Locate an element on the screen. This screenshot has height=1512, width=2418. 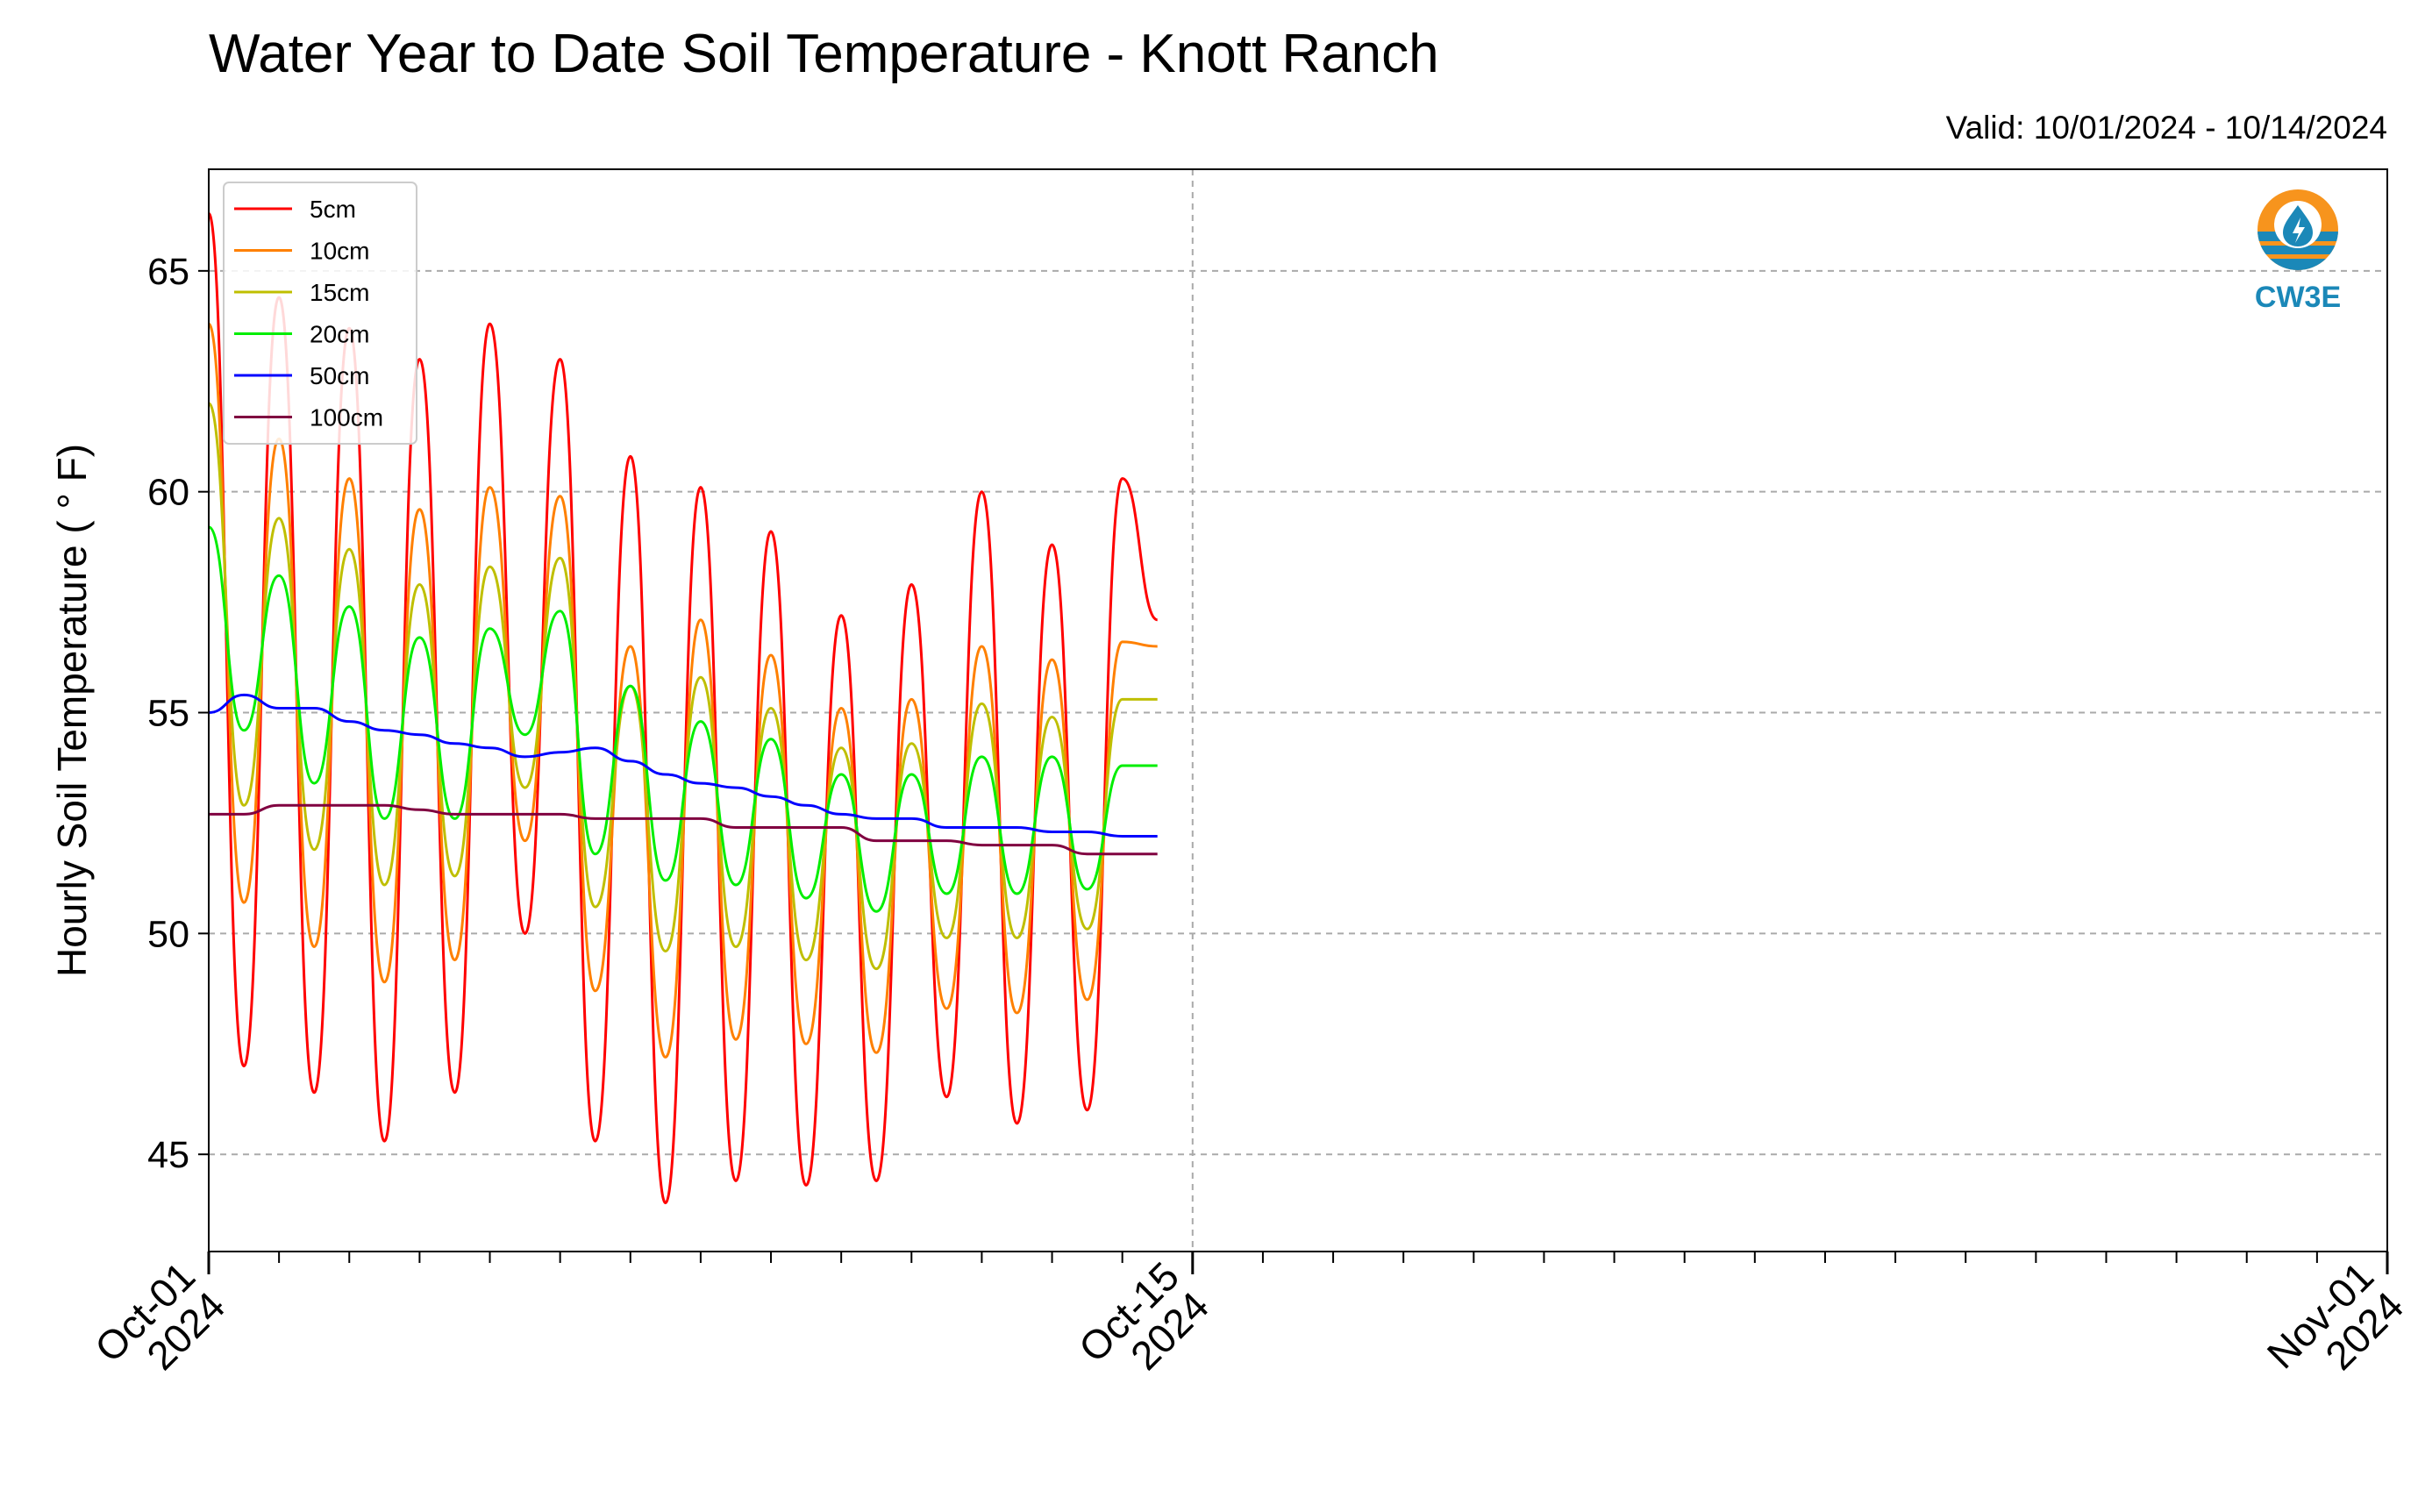
legend-label-20cm: 20cm is located at coordinates (339, 334).